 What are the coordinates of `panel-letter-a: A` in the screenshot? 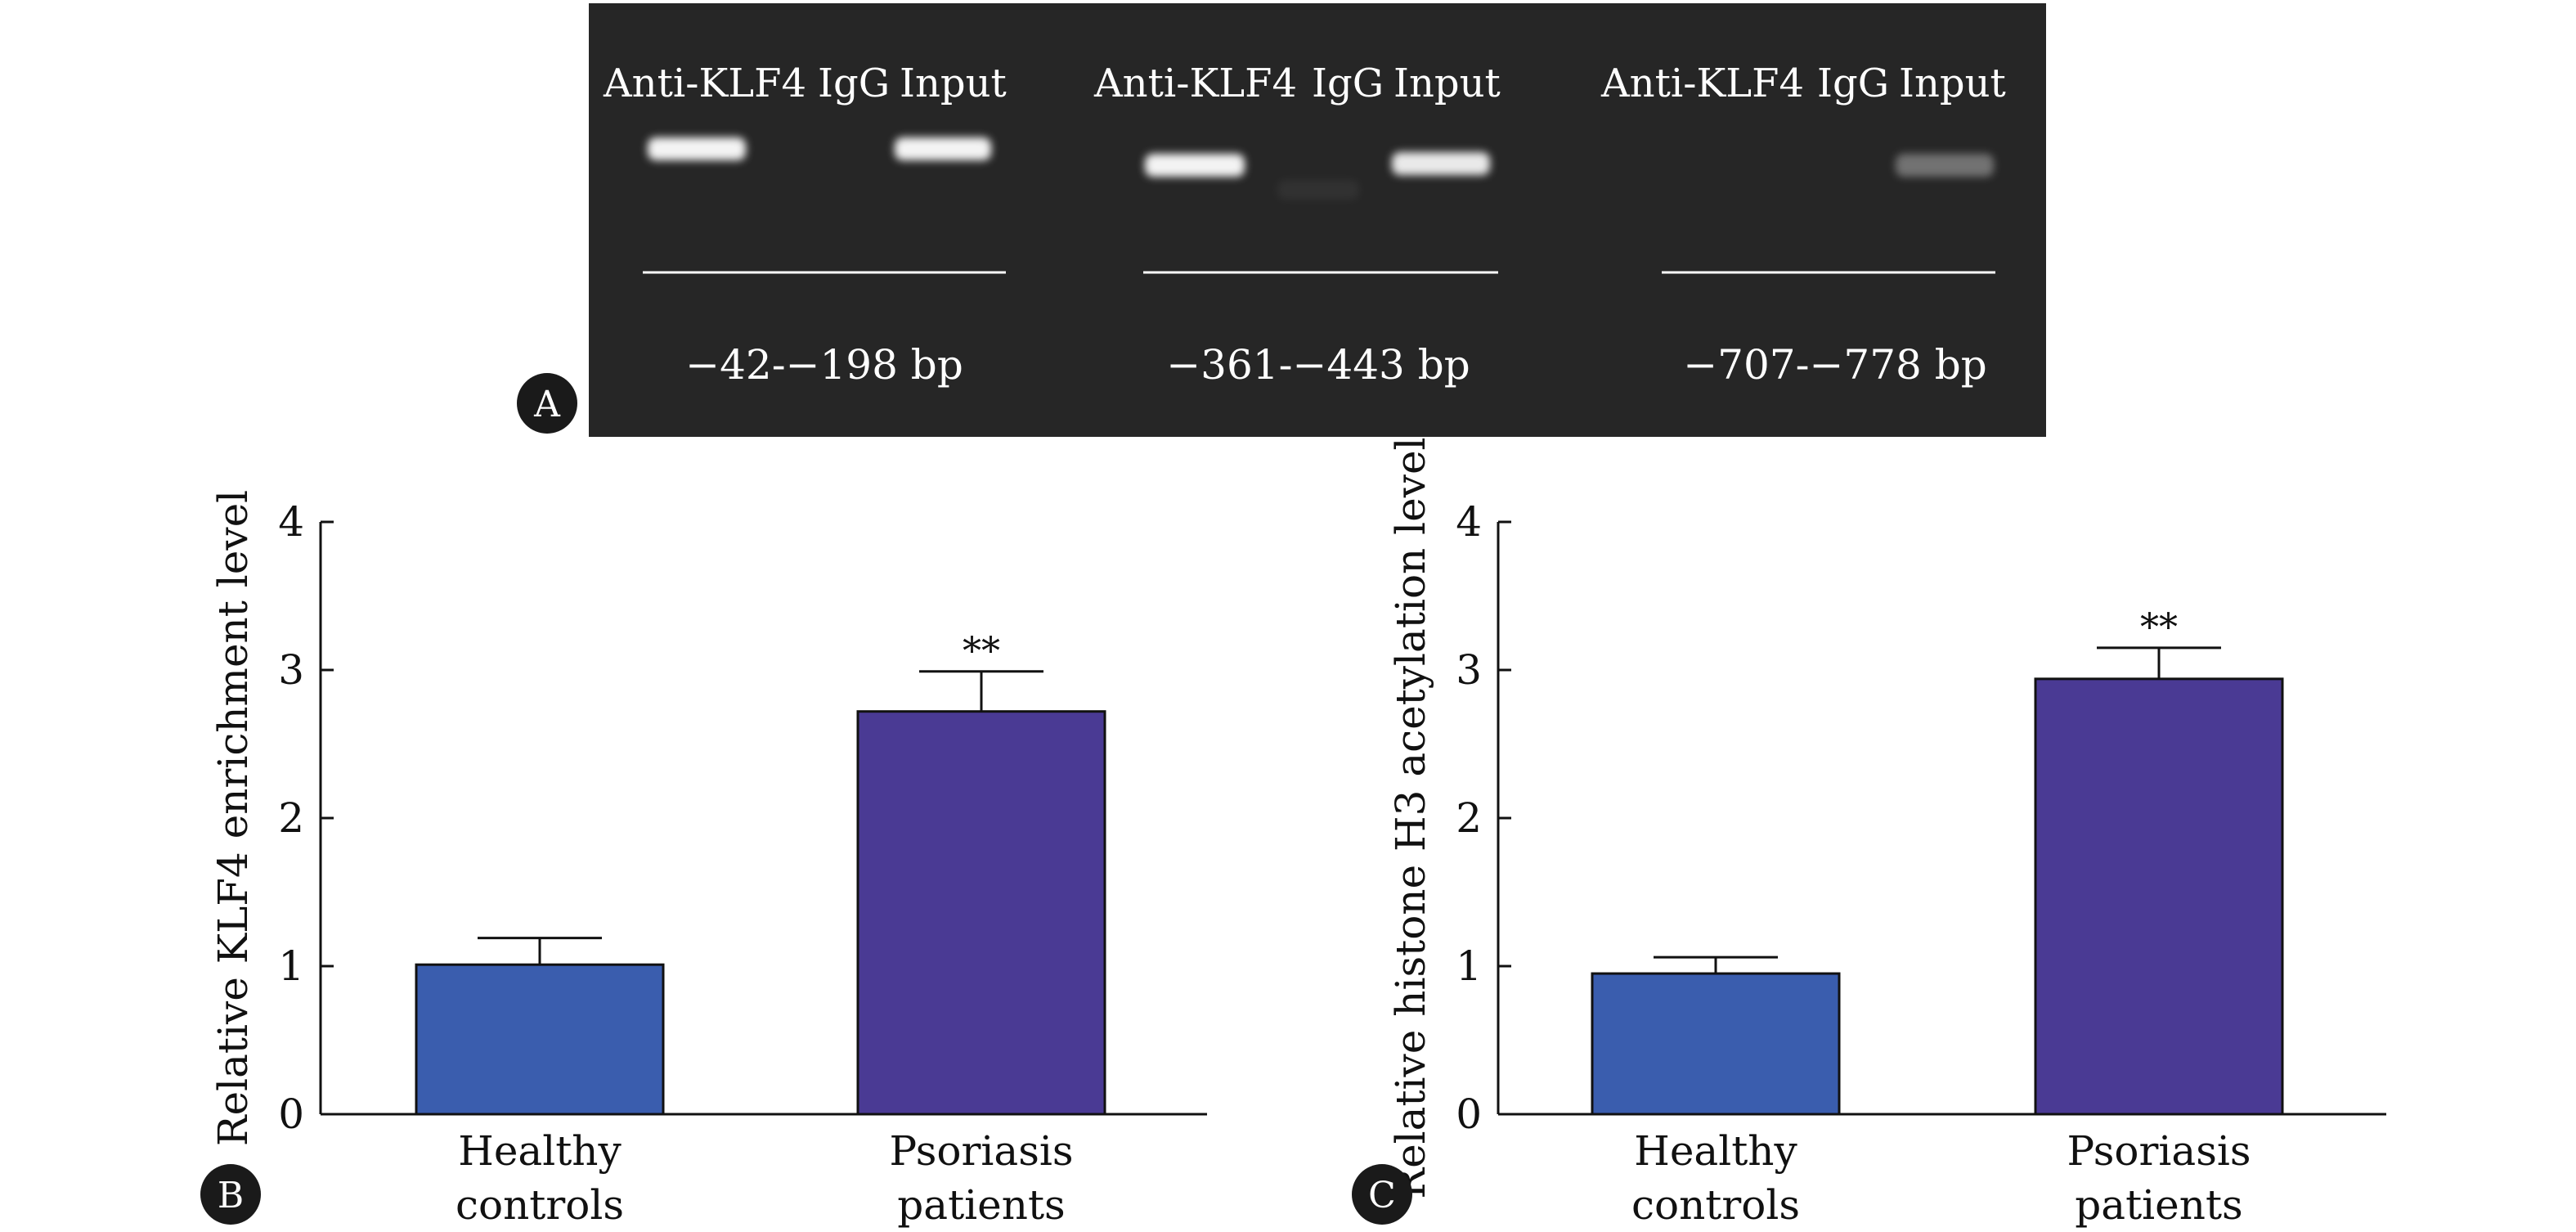 It's located at (547, 403).